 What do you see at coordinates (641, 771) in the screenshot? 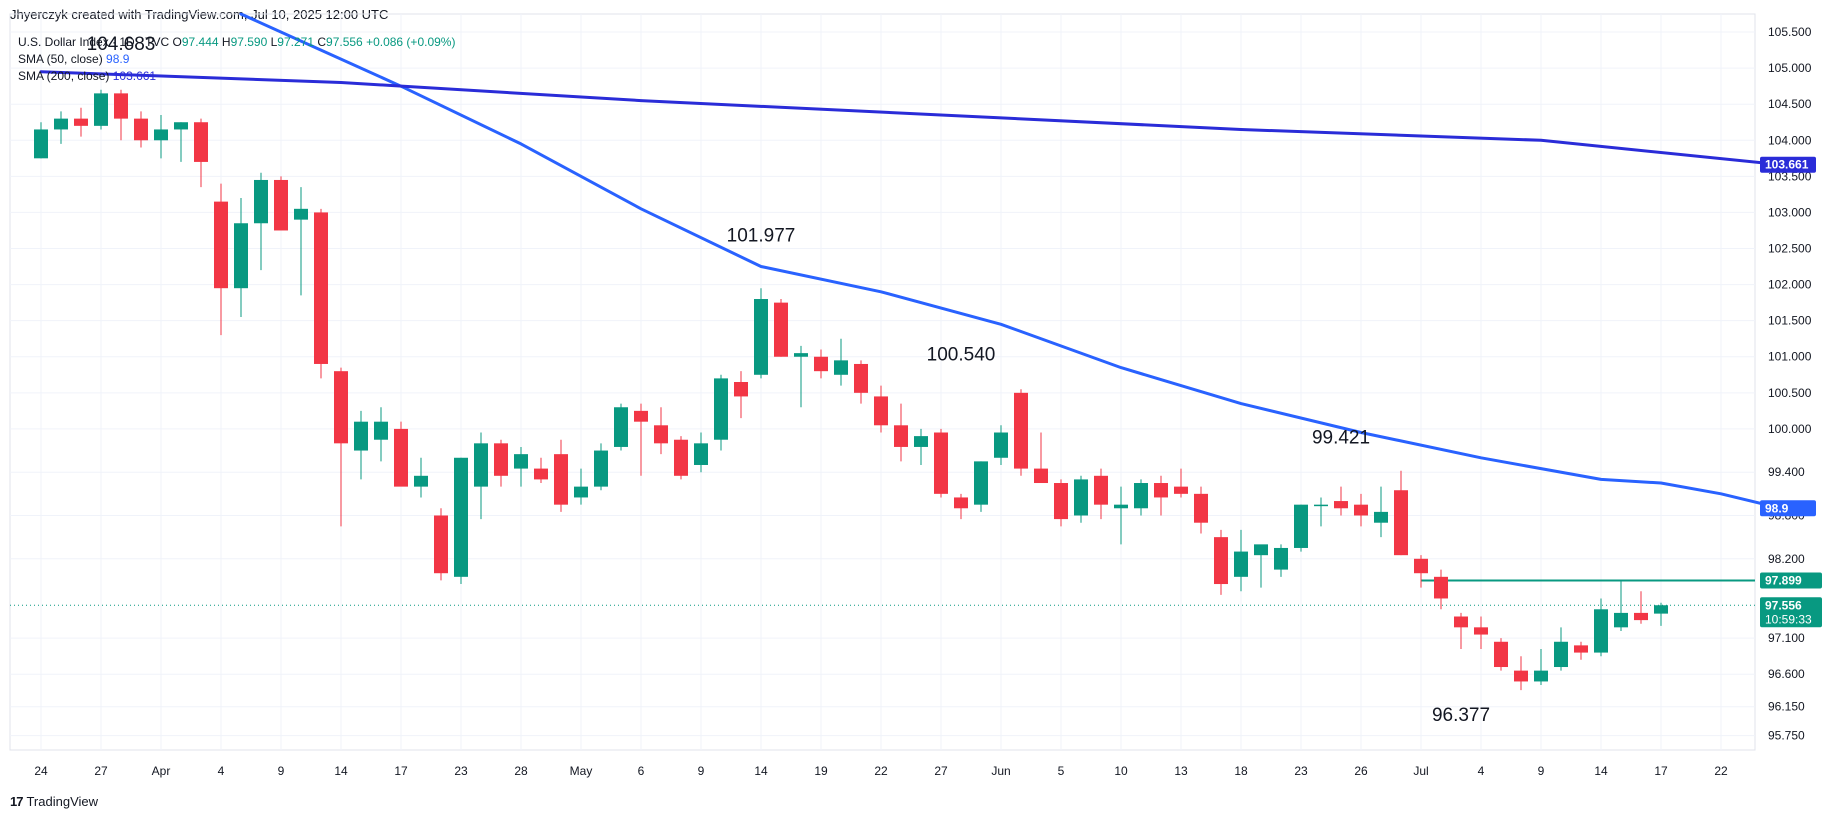
I see `x-tick-label: 6` at bounding box center [641, 771].